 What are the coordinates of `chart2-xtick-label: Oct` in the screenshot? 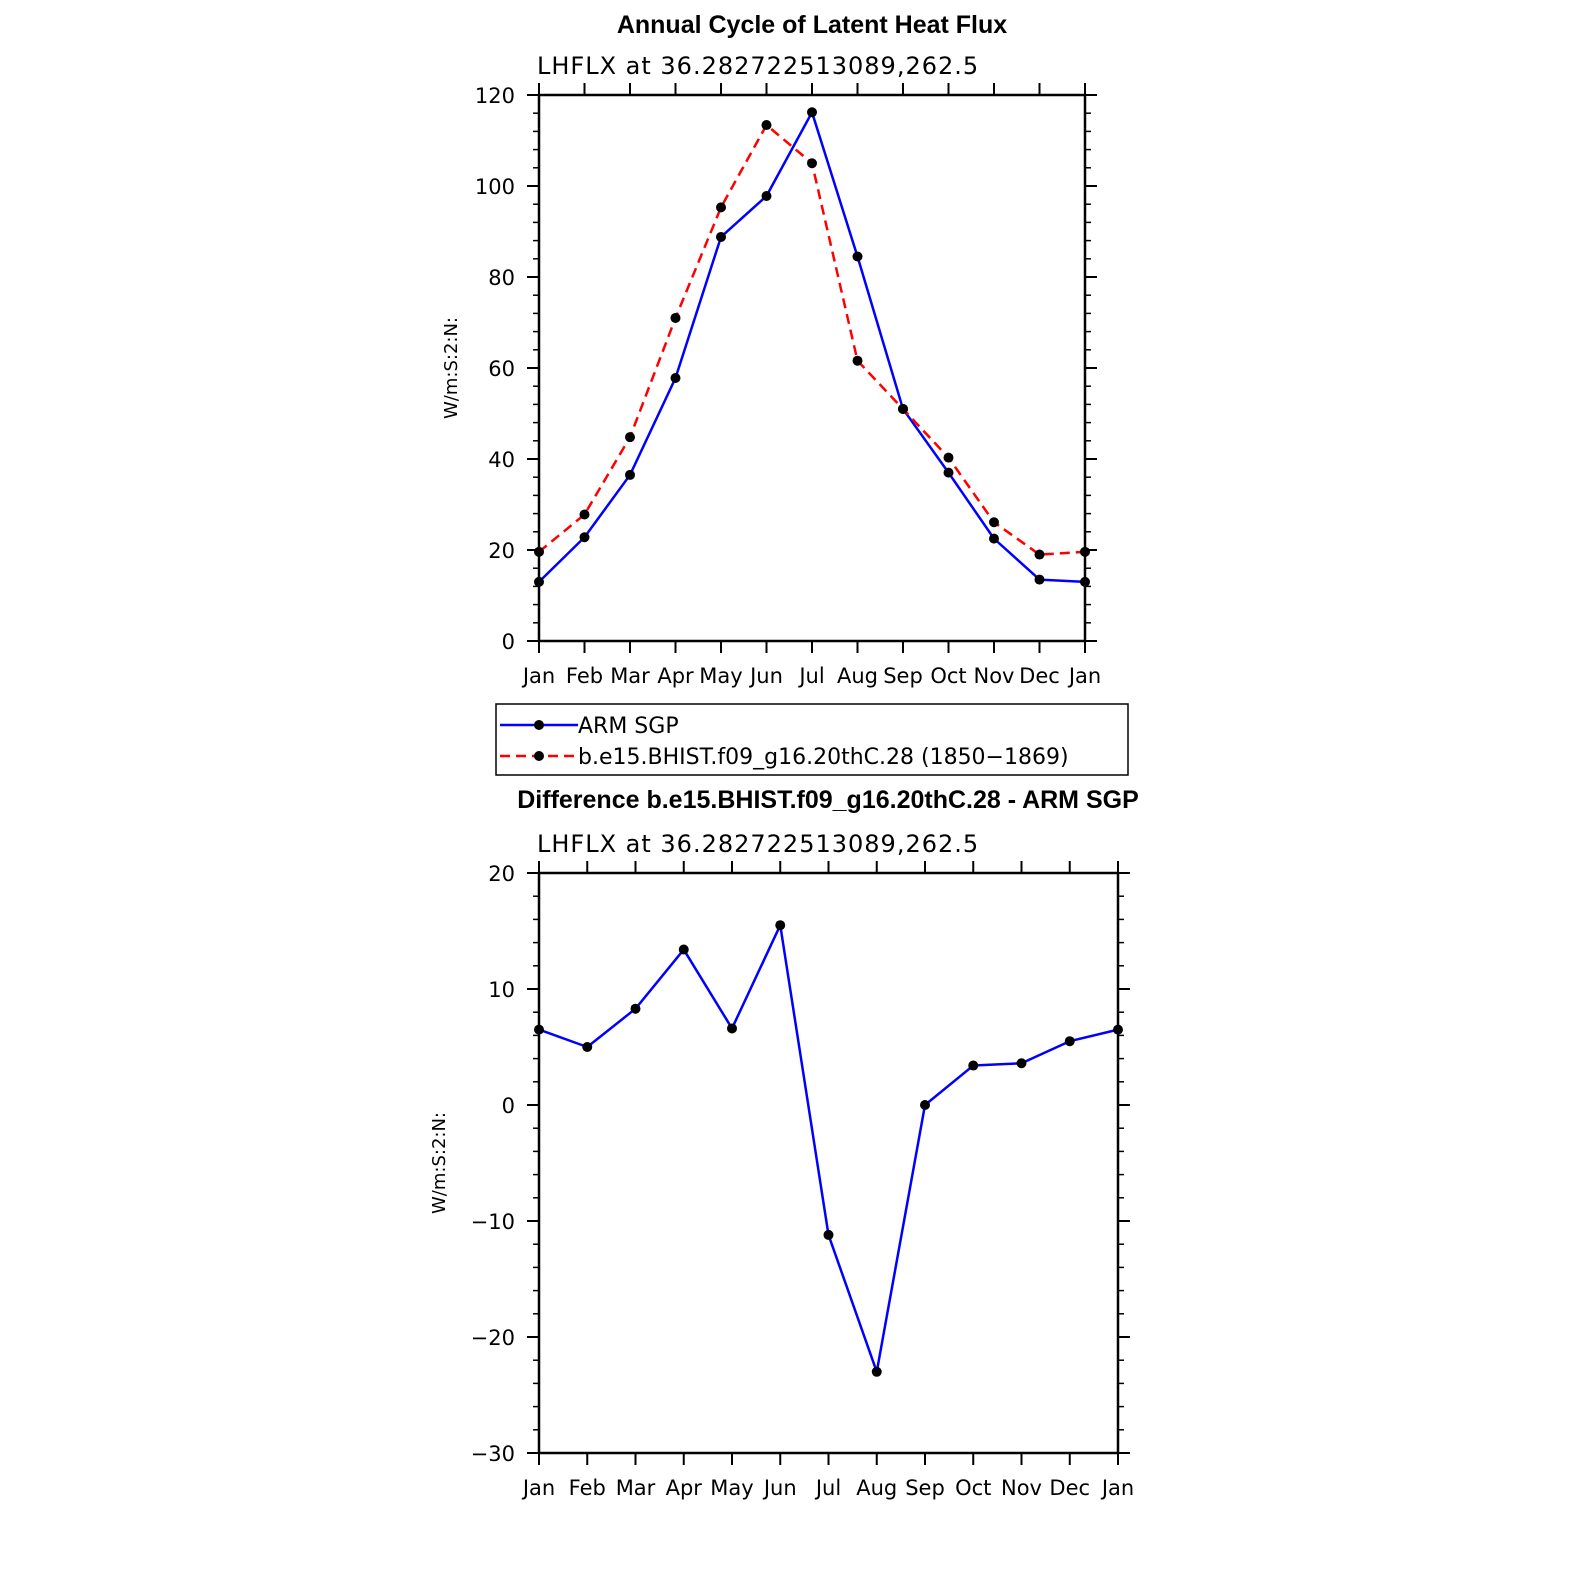 It's located at (973, 1488).